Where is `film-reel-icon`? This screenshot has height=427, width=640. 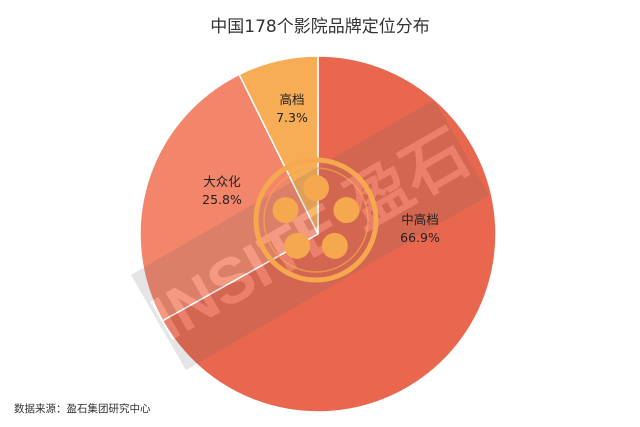
film-reel-icon is located at coordinates (316, 220).